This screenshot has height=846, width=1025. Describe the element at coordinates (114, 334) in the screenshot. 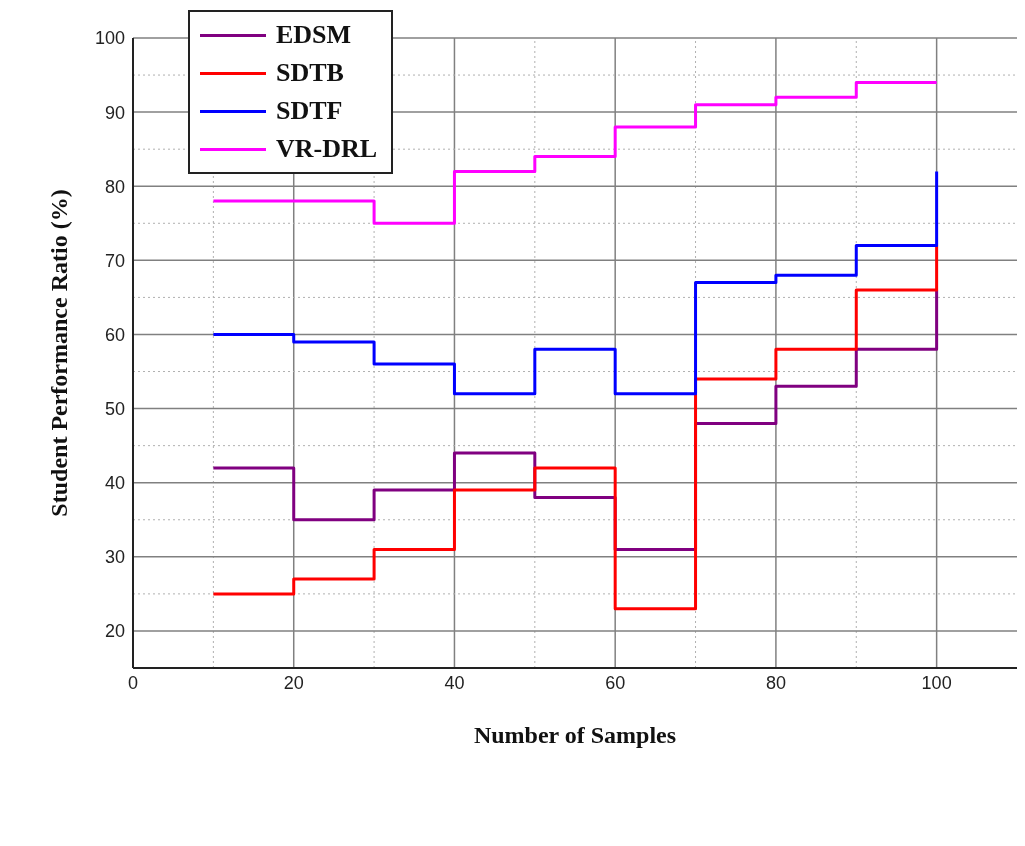

I see `y-tick-label: 60` at that location.